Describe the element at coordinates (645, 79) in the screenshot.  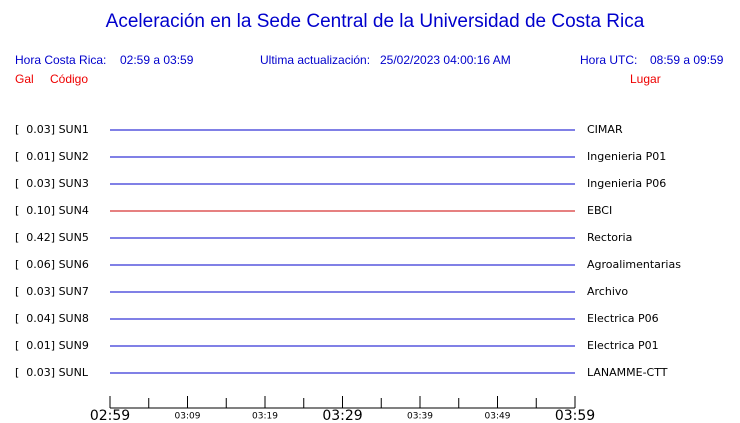
I see `col-lugar: Lugar` at that location.